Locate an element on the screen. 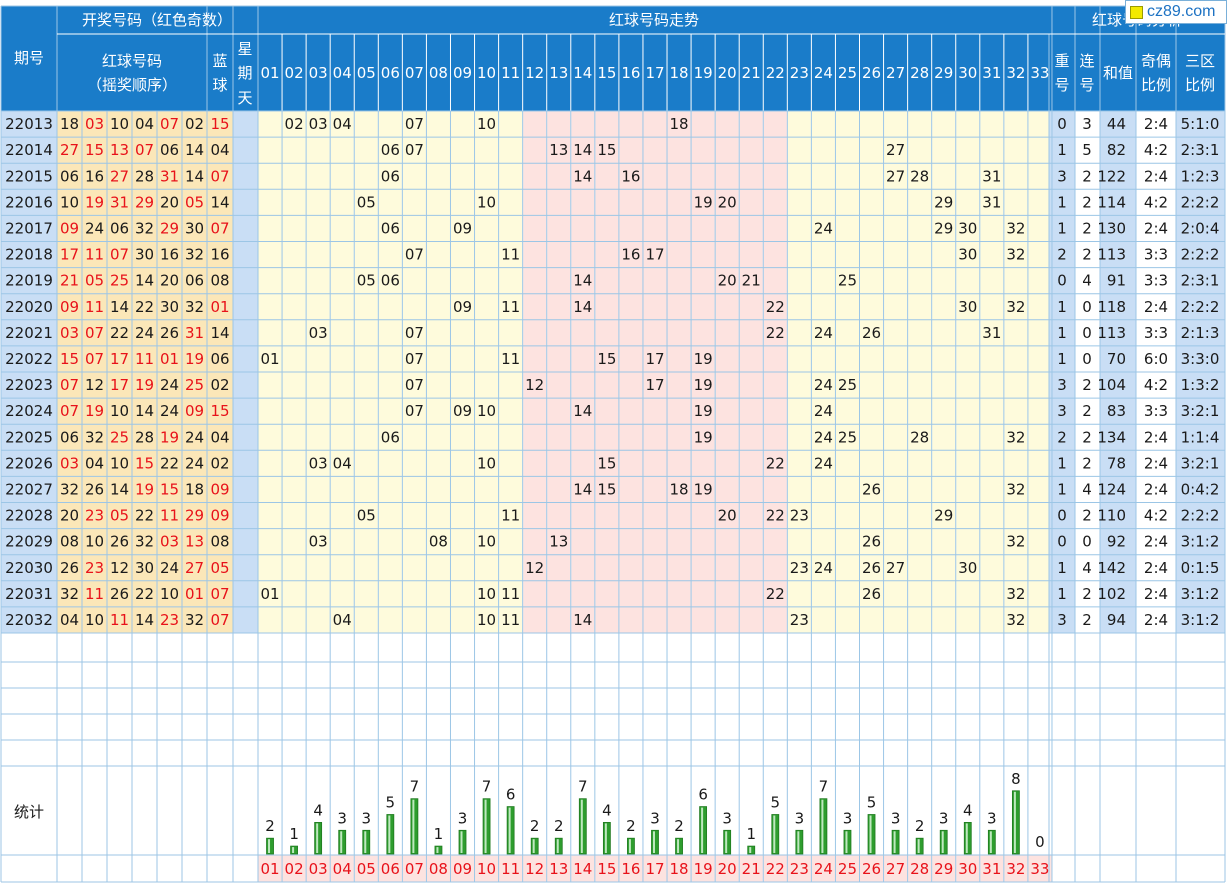 This screenshot has height=887, width=1227. red-ball-cell: 27 is located at coordinates (69, 150).